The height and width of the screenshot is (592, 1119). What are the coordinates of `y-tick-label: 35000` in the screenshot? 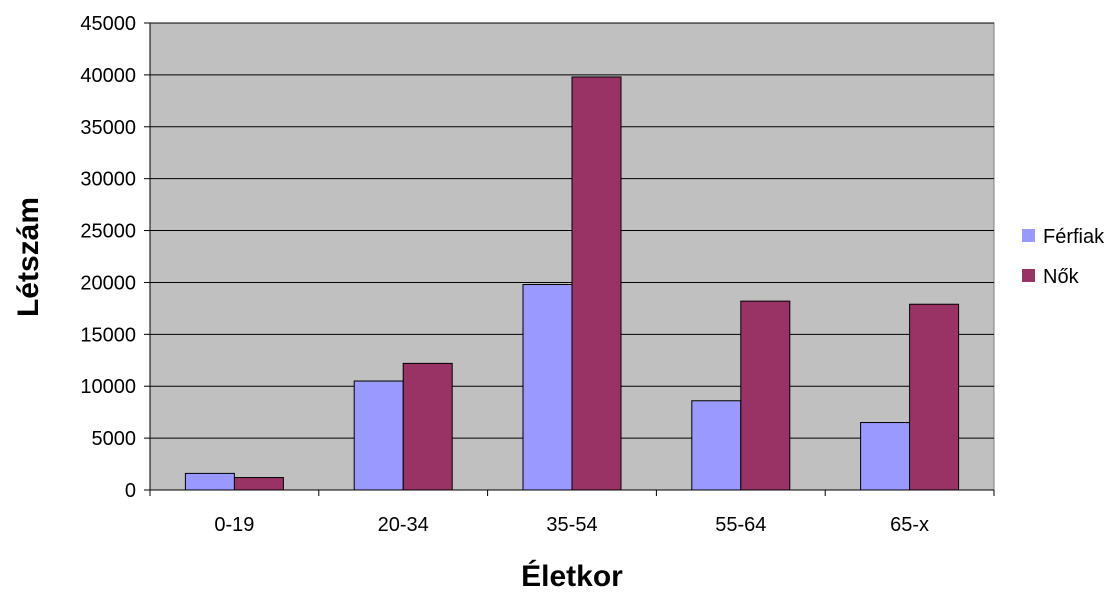 It's located at (108, 128).